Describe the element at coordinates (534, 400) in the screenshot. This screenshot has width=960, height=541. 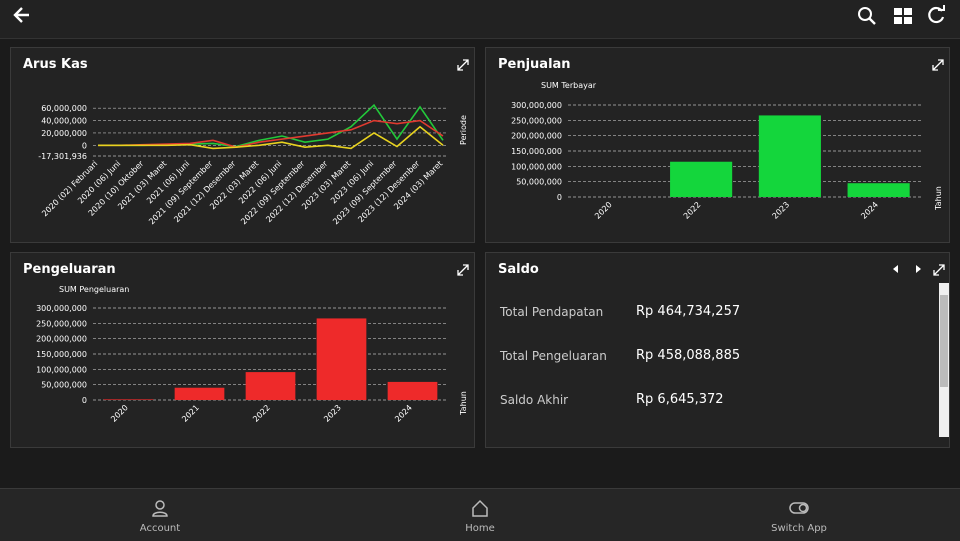
I see `saldo-label: Saldo Akhir` at that location.